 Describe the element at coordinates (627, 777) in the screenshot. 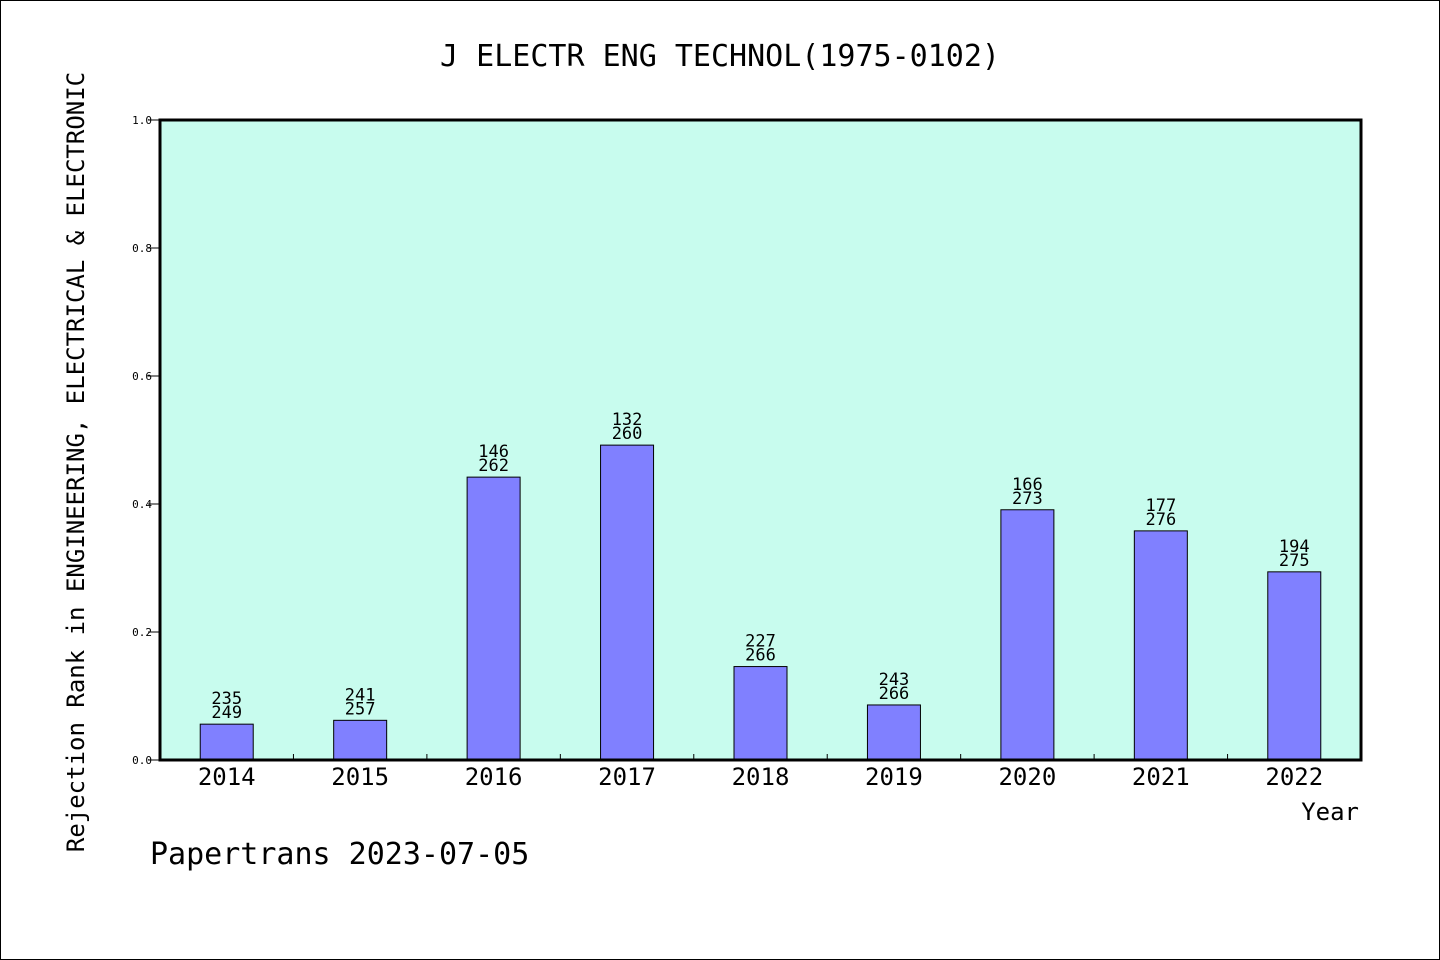

I see `x-tick-label-2017: 2017` at that location.